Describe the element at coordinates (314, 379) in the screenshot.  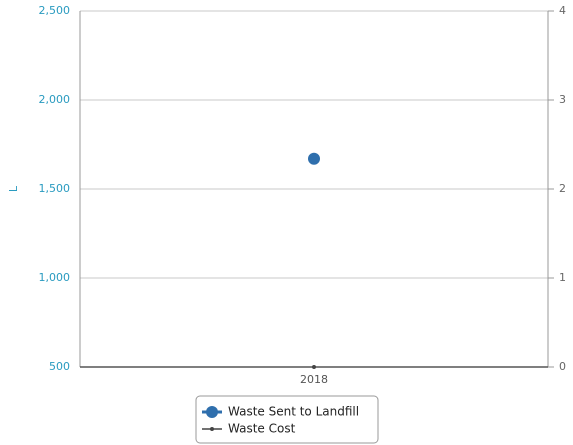
I see `x-tick-label: 2018` at that location.